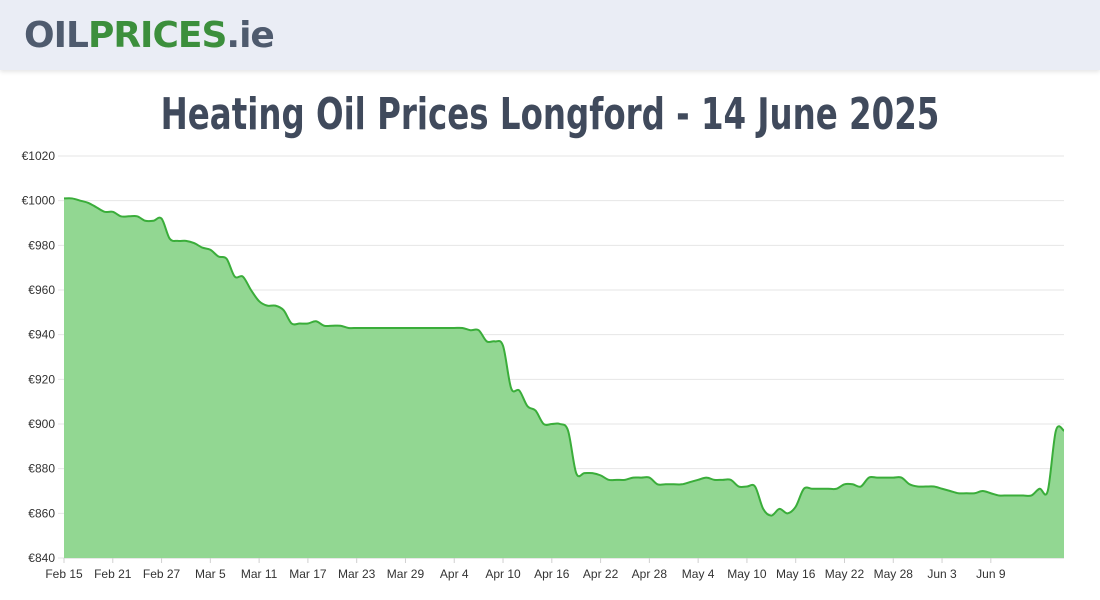 The width and height of the screenshot is (1100, 600). I want to click on y-tick-label: €960, so click(41, 290).